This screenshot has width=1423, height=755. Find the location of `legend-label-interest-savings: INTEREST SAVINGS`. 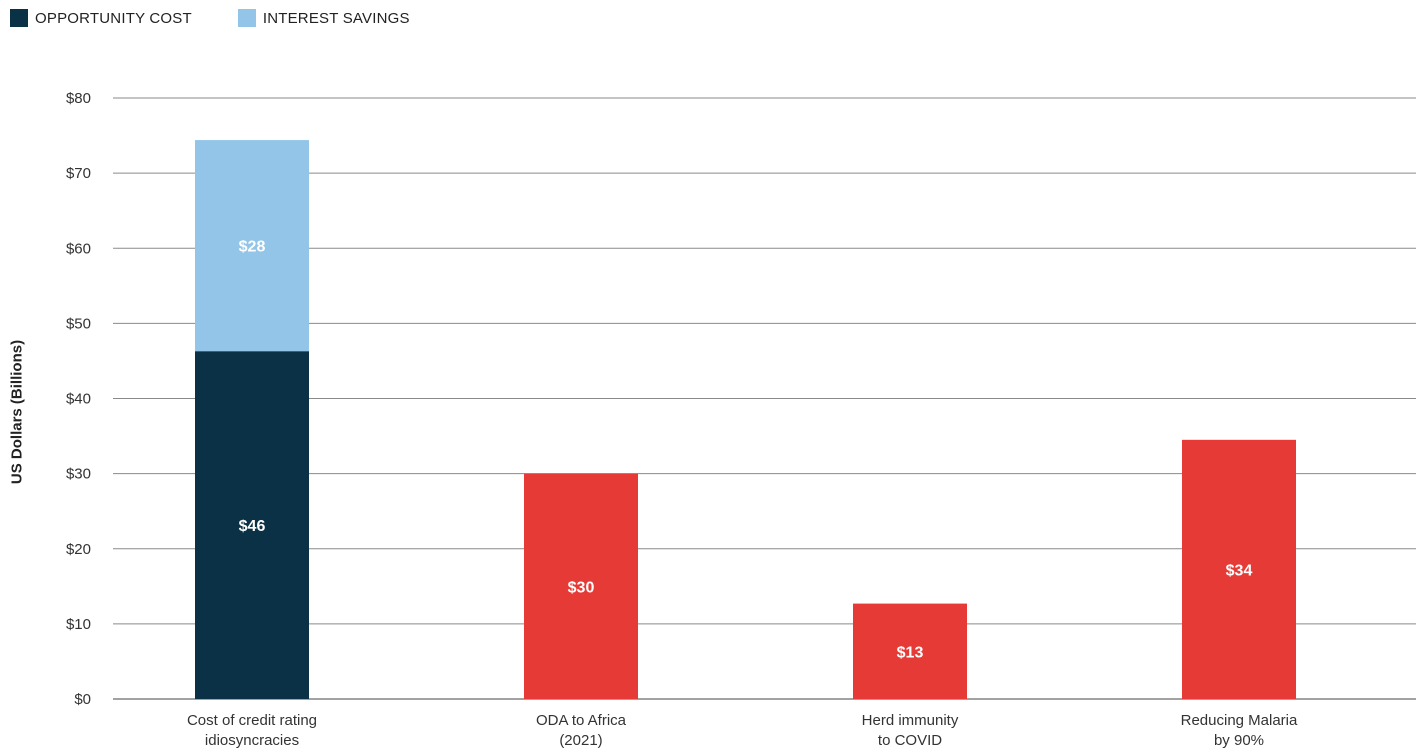

legend-label-interest-savings: INTEREST SAVINGS is located at coordinates (336, 18).